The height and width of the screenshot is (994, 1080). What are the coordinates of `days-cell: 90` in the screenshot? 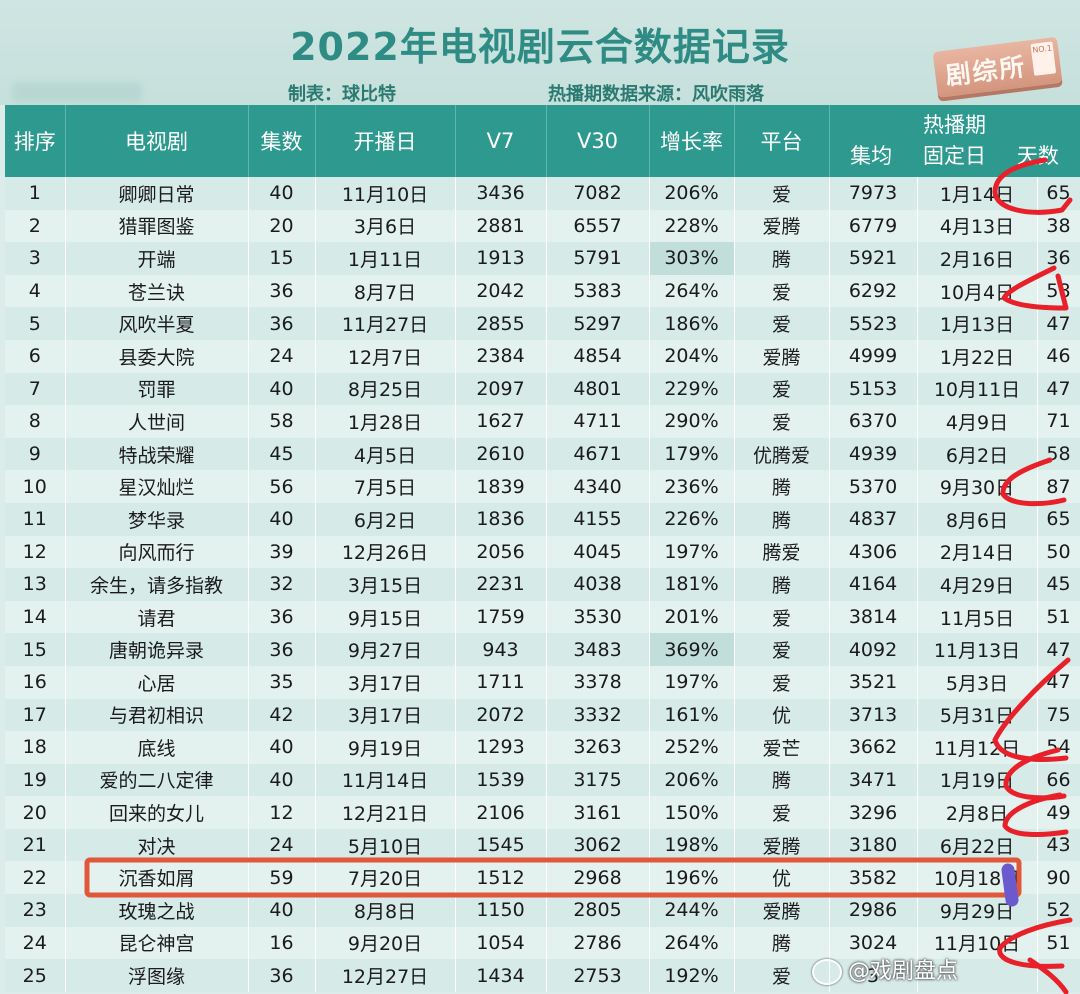 It's located at (1058, 878).